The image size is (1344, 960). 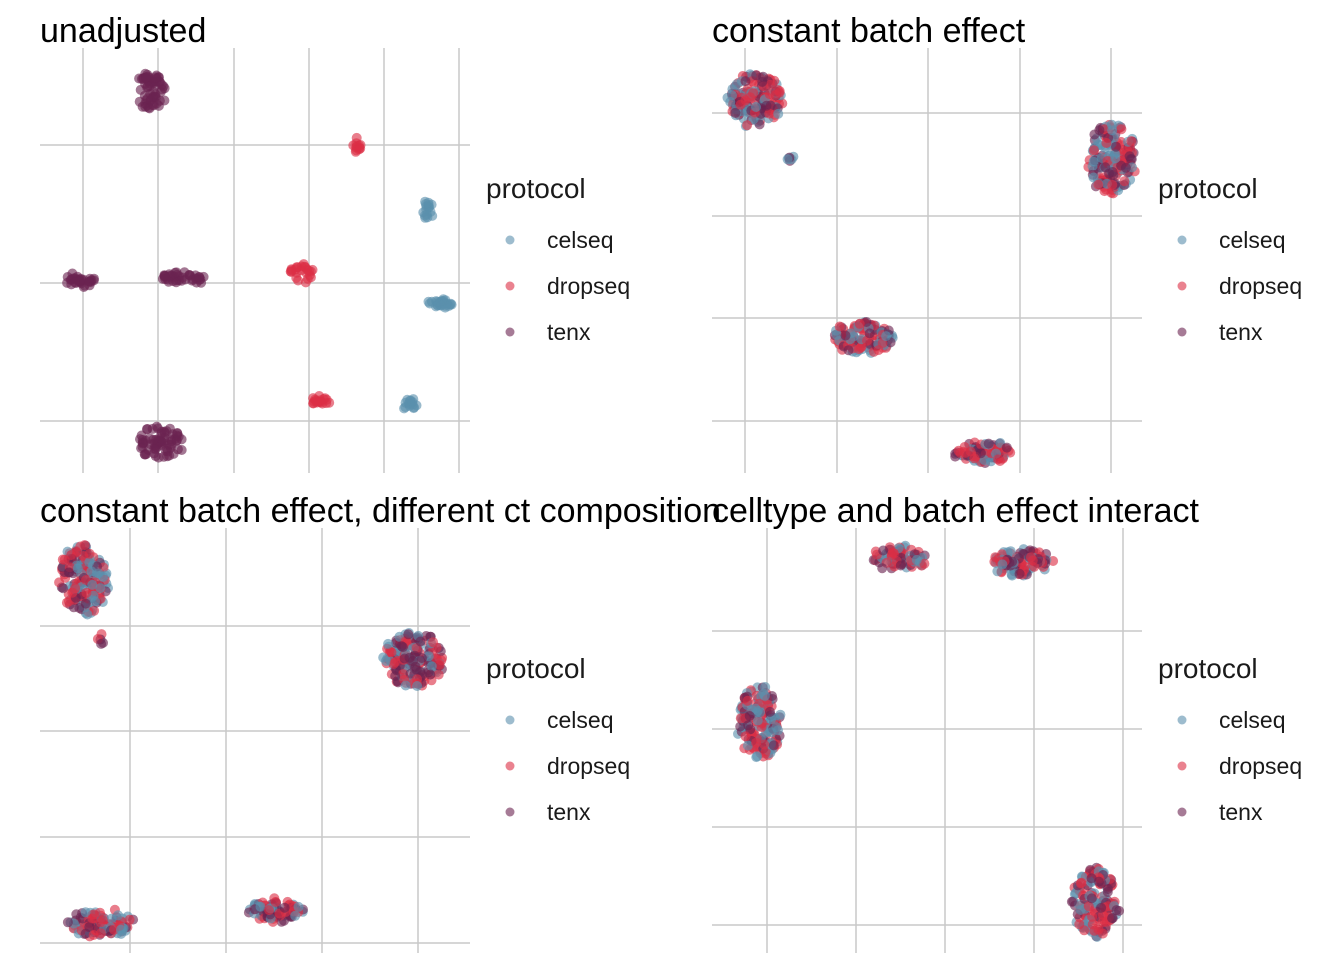 What do you see at coordinates (251, 741) in the screenshot?
I see `panel-3-points` at bounding box center [251, 741].